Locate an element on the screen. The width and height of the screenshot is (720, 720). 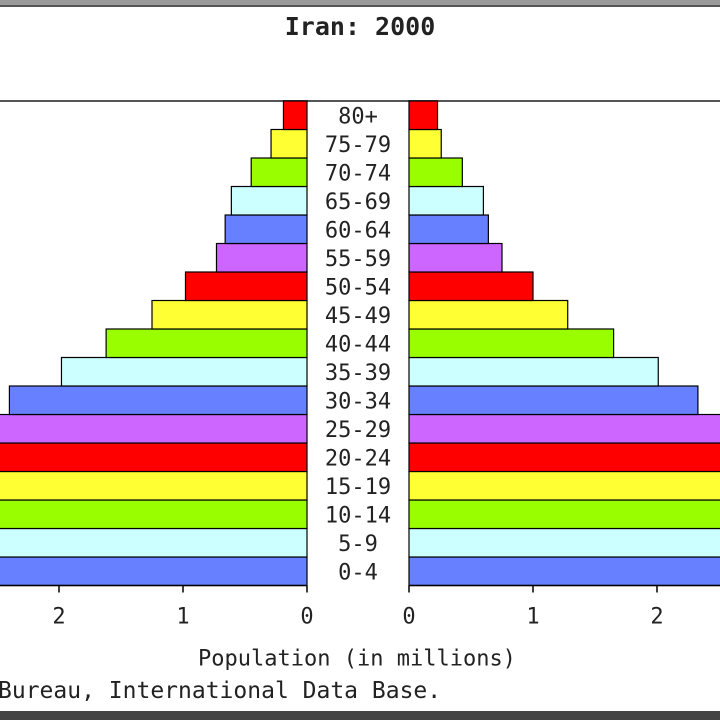
age-label: 5-9 is located at coordinates (358, 544).